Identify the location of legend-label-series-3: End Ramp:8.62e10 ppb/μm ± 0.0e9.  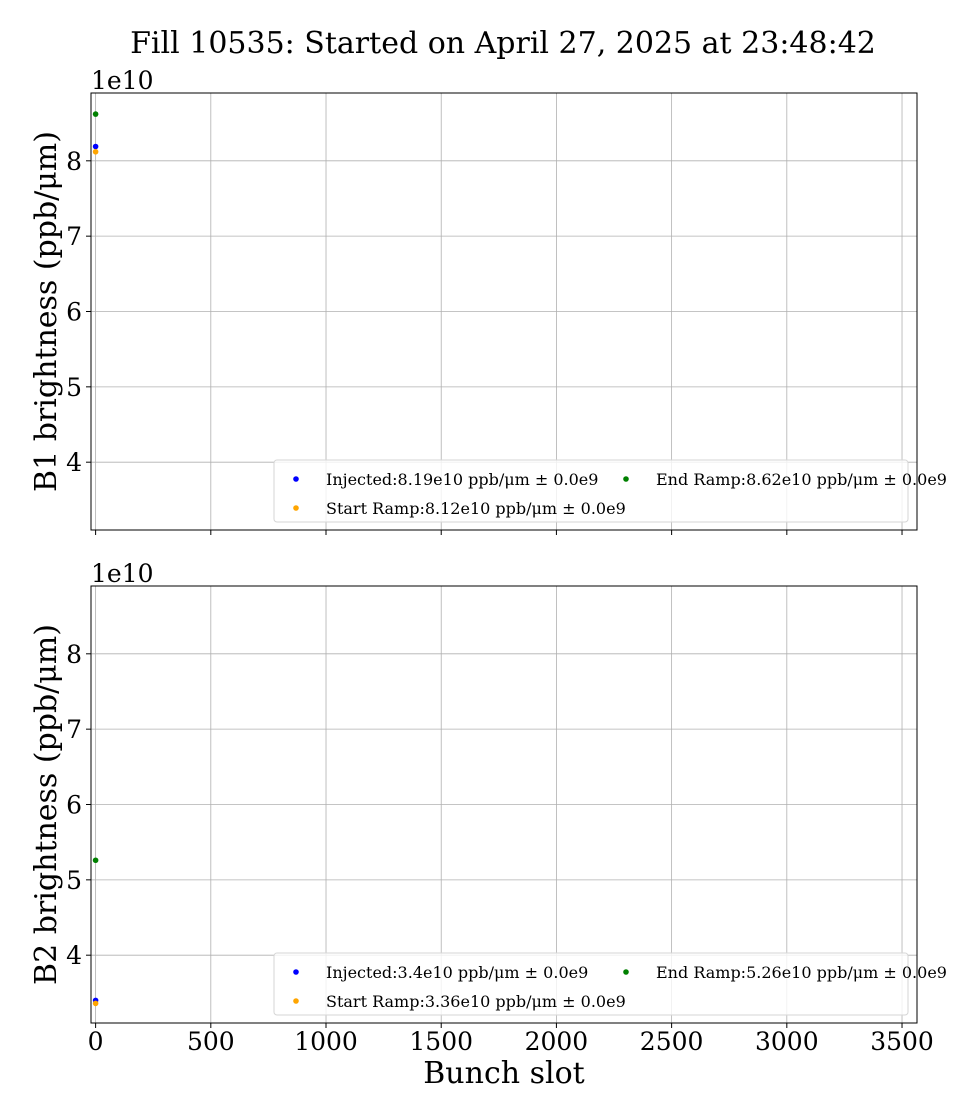
(801, 479).